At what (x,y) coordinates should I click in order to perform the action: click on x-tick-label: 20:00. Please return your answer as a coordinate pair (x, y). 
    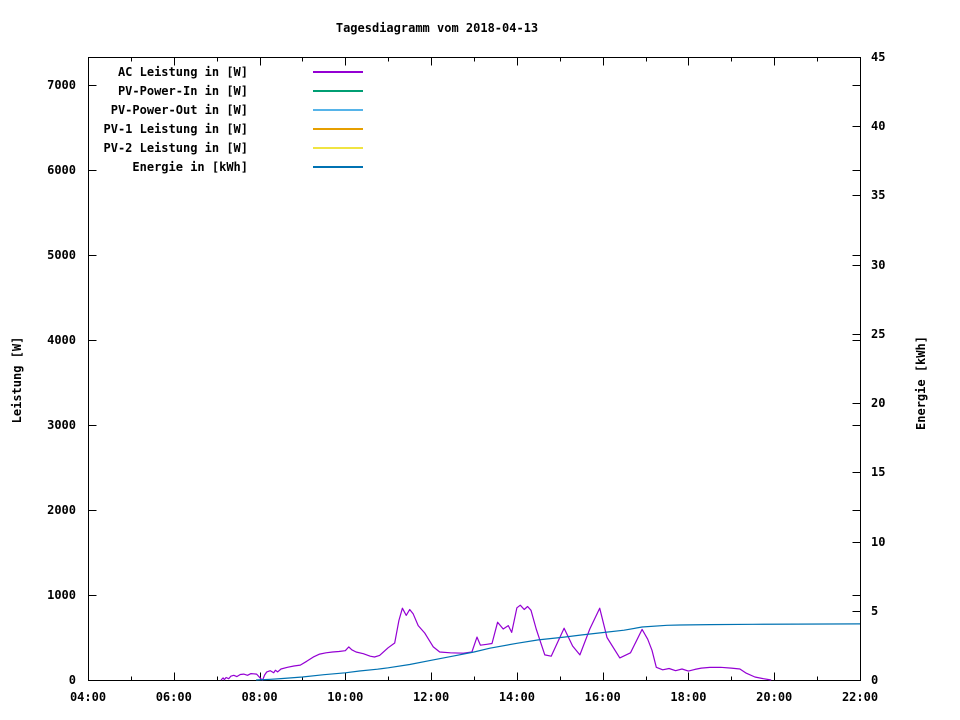
    Looking at the image, I should click on (774, 697).